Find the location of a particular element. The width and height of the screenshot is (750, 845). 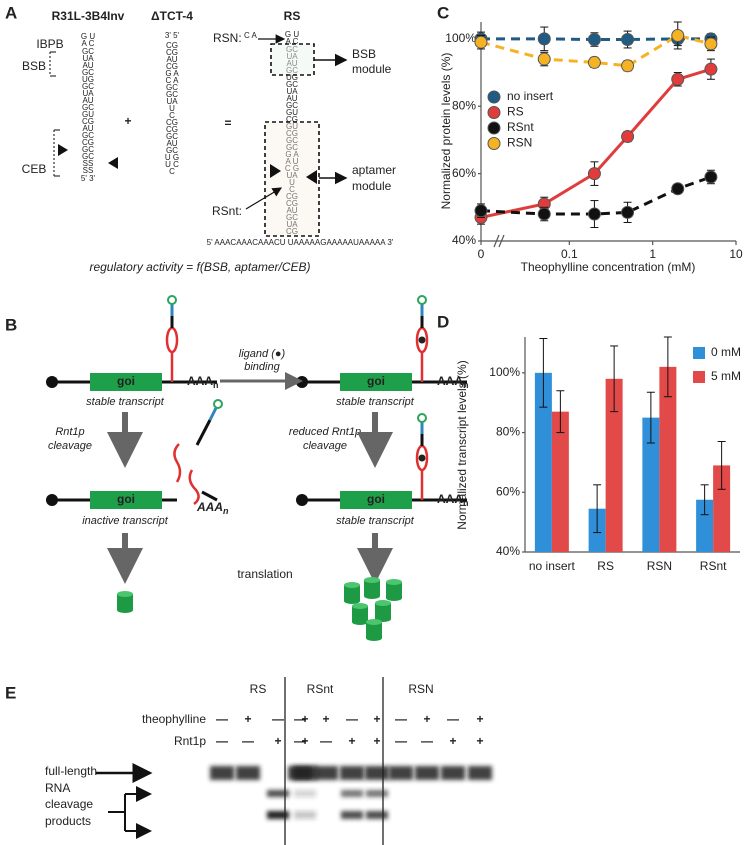

bsb-label: BSB is located at coordinates (34, 66).